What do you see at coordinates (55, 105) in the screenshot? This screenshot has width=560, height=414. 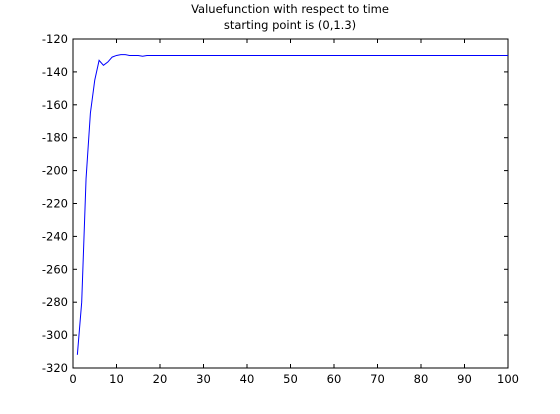 I see `y-tick-label: -160` at bounding box center [55, 105].